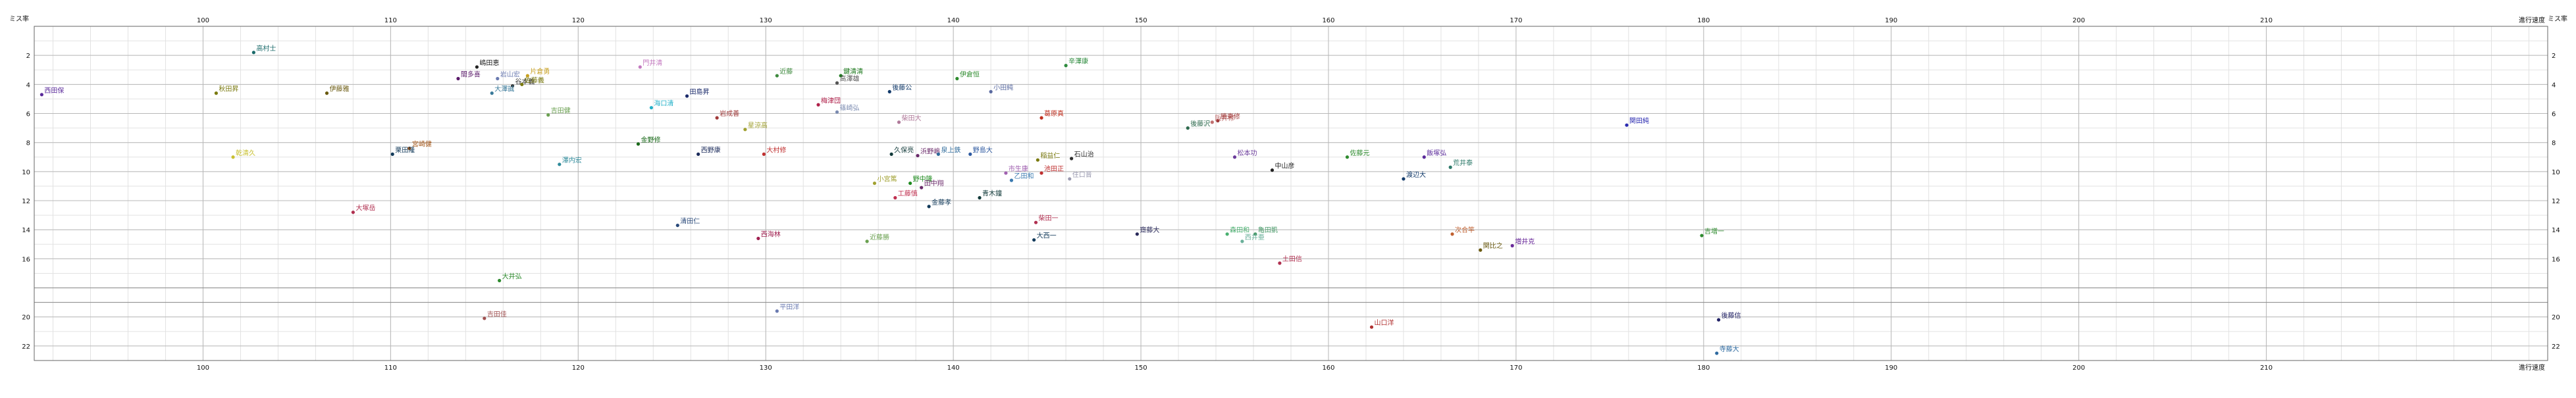  I want to click on data-point-label: 大澤誠, so click(504, 89).